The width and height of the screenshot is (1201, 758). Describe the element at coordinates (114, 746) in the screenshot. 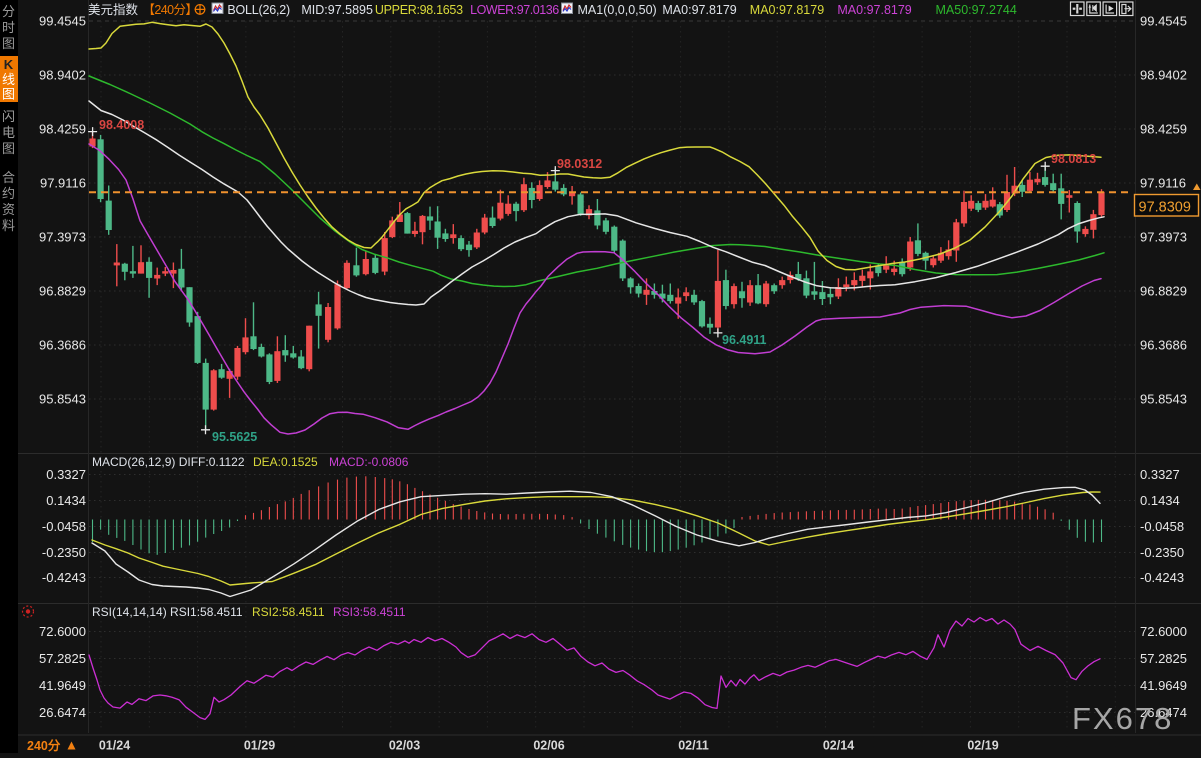

I see `svg-text: 01/24` at that location.